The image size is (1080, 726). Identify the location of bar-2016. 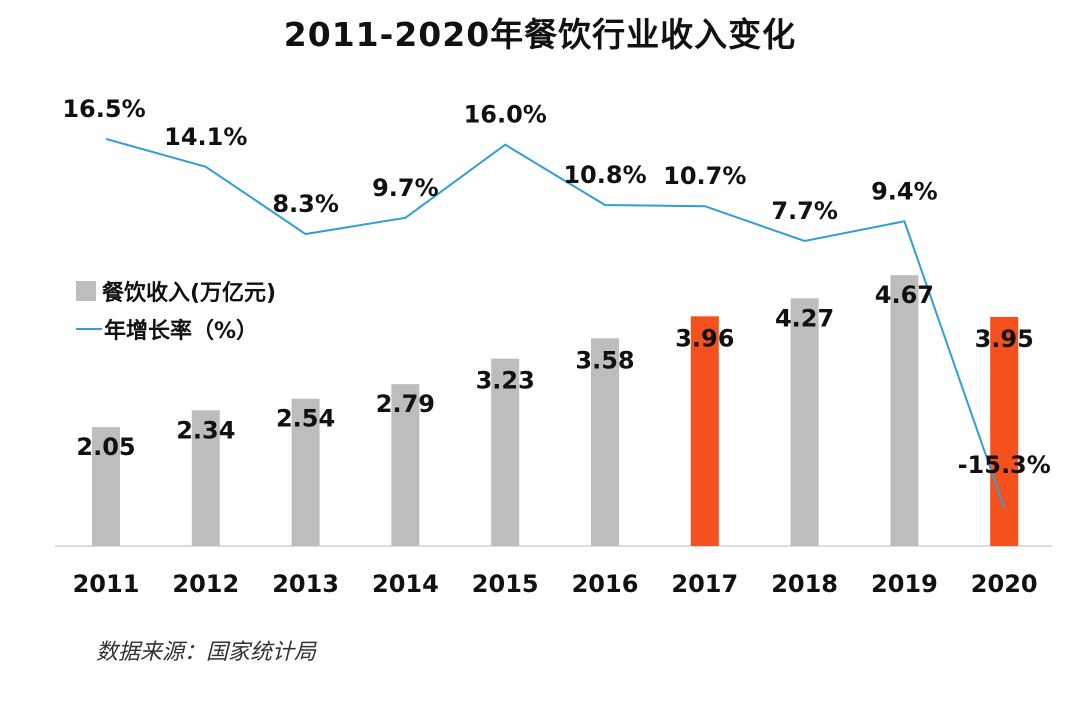
(605, 442).